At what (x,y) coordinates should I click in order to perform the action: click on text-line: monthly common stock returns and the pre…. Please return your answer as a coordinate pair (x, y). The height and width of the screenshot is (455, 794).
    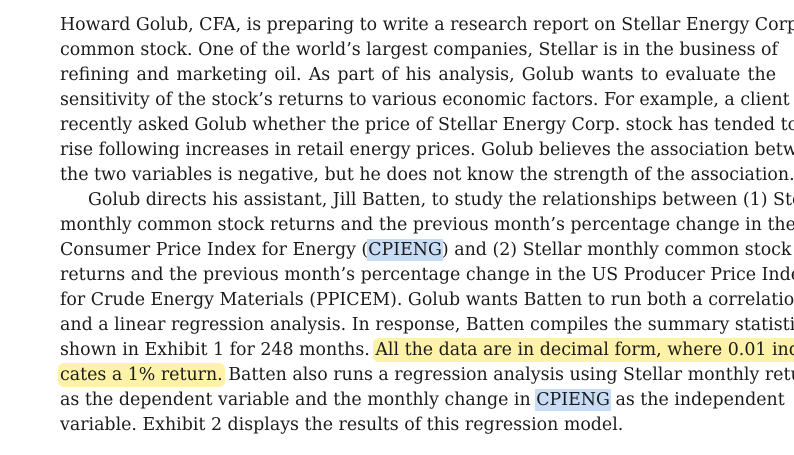
    Looking at the image, I should click on (427, 225).